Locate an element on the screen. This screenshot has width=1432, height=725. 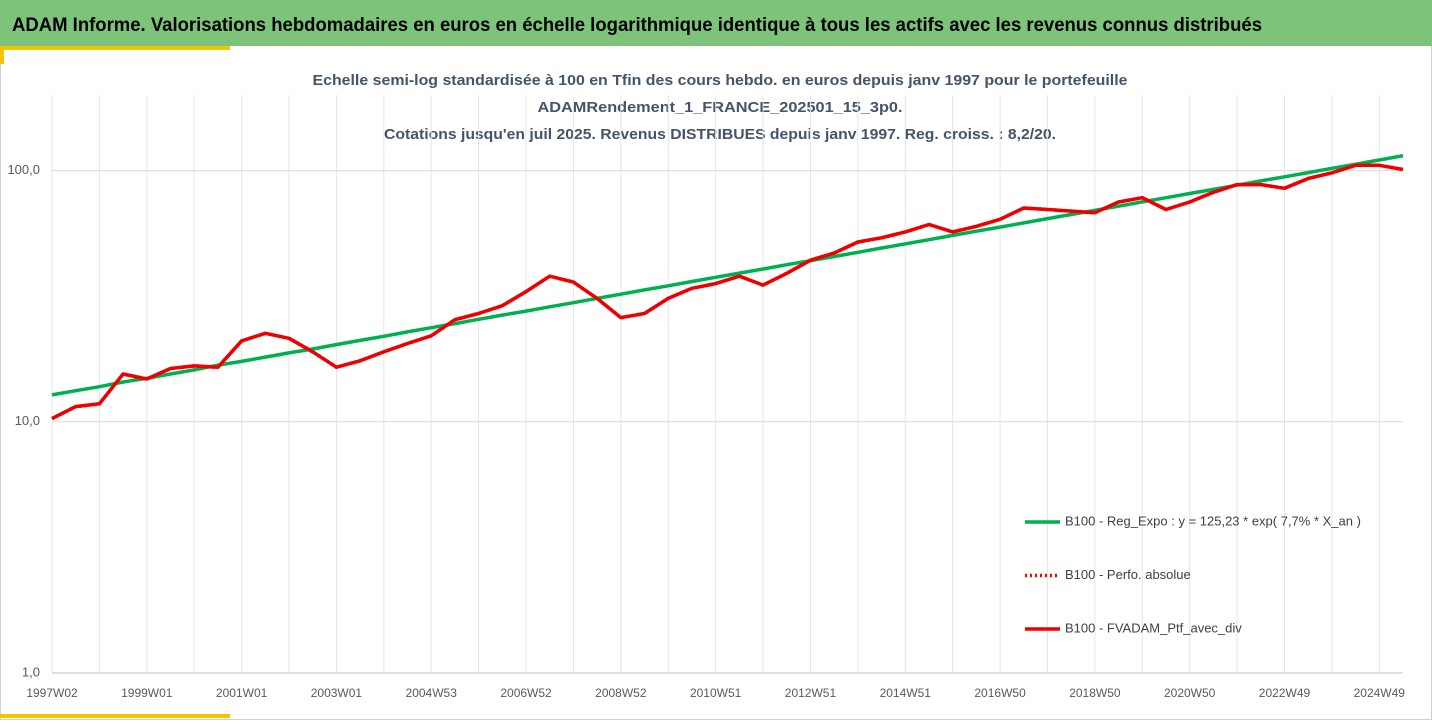
x-tick-label: 2020W50 is located at coordinates (1190, 693).